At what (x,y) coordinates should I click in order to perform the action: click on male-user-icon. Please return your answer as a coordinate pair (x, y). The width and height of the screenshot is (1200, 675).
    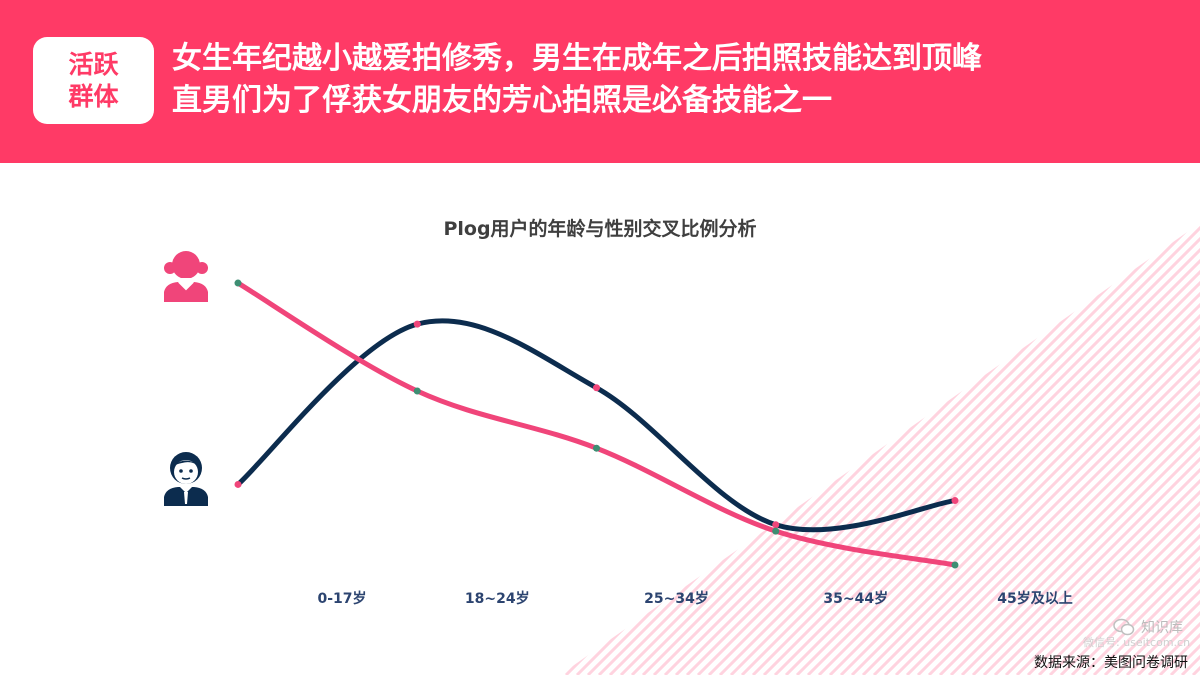
    Looking at the image, I should click on (186, 479).